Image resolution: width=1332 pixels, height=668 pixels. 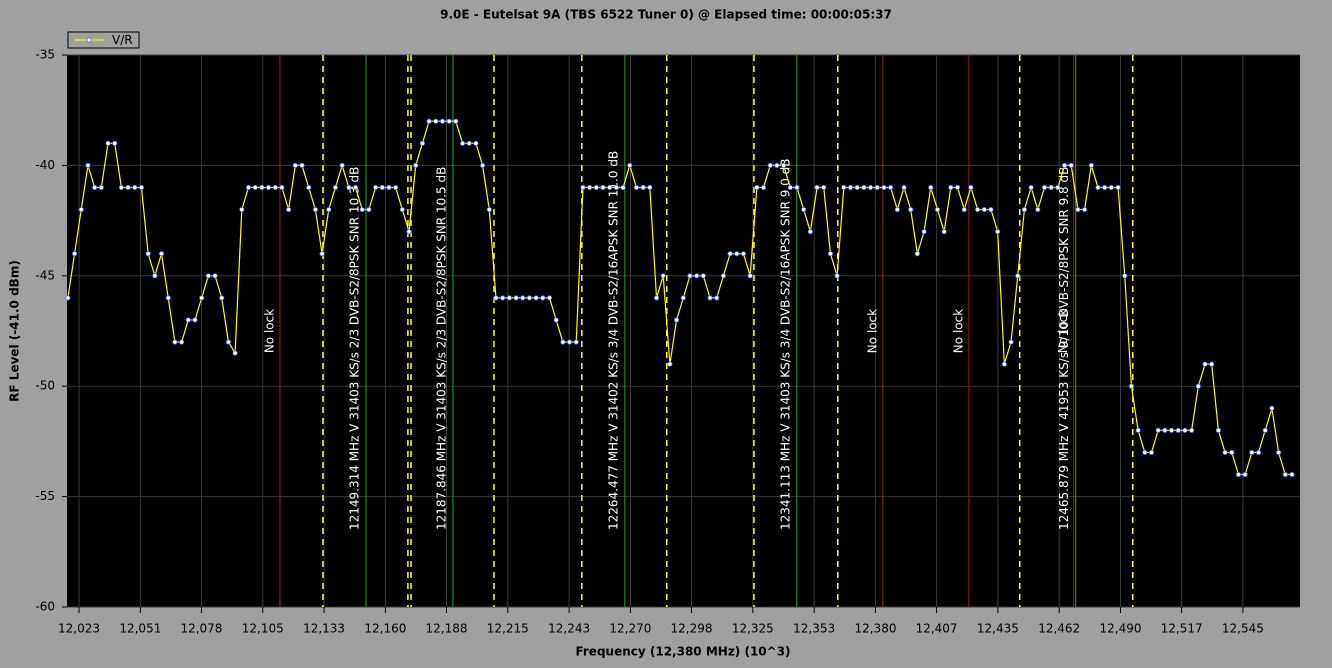 What do you see at coordinates (682, 652) in the screenshot?
I see `x-axis-label: Frequency (12,380 MHz) (10^3)` at bounding box center [682, 652].